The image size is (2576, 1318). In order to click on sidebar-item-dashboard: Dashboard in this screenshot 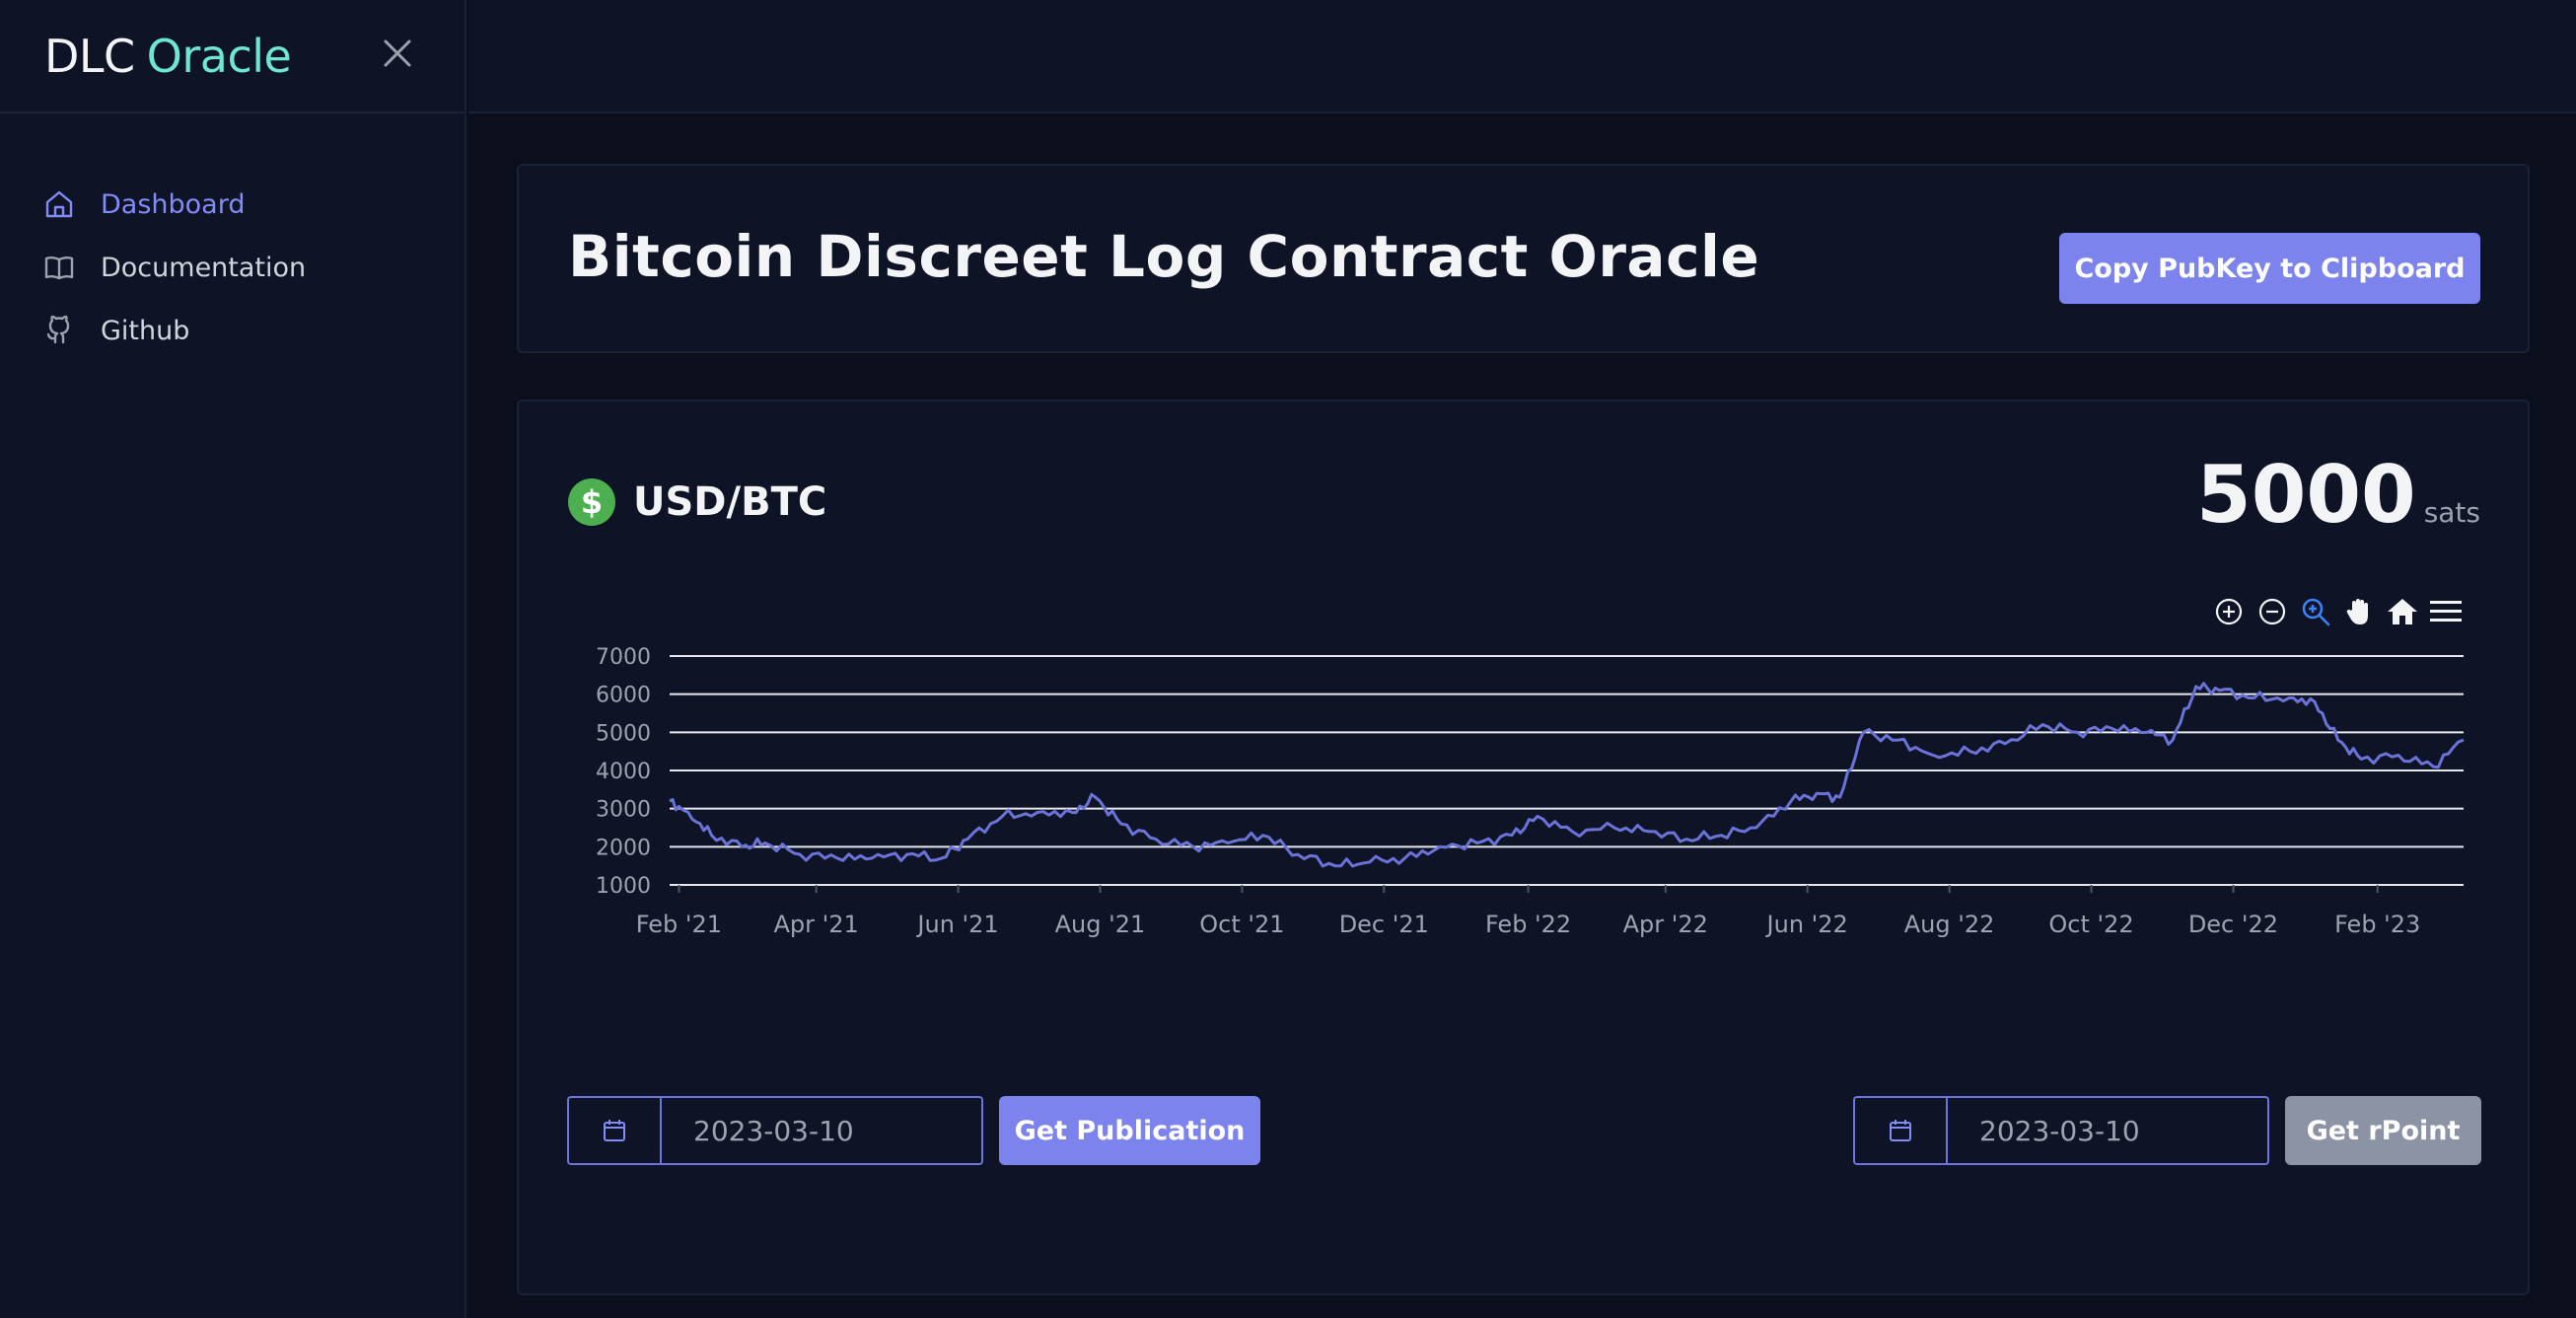, I will do `click(233, 204)`.